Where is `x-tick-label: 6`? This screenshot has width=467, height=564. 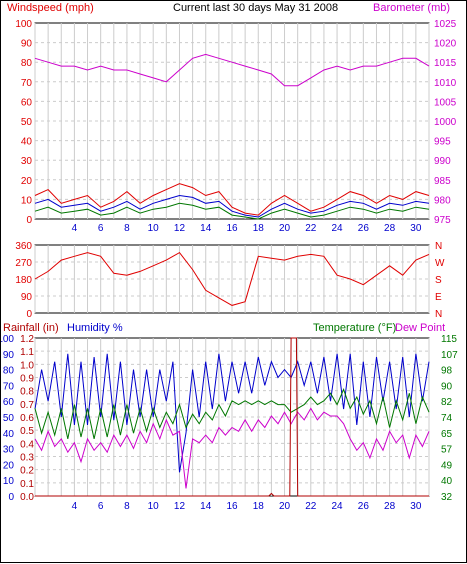
x-tick-label: 6 is located at coordinates (101, 228).